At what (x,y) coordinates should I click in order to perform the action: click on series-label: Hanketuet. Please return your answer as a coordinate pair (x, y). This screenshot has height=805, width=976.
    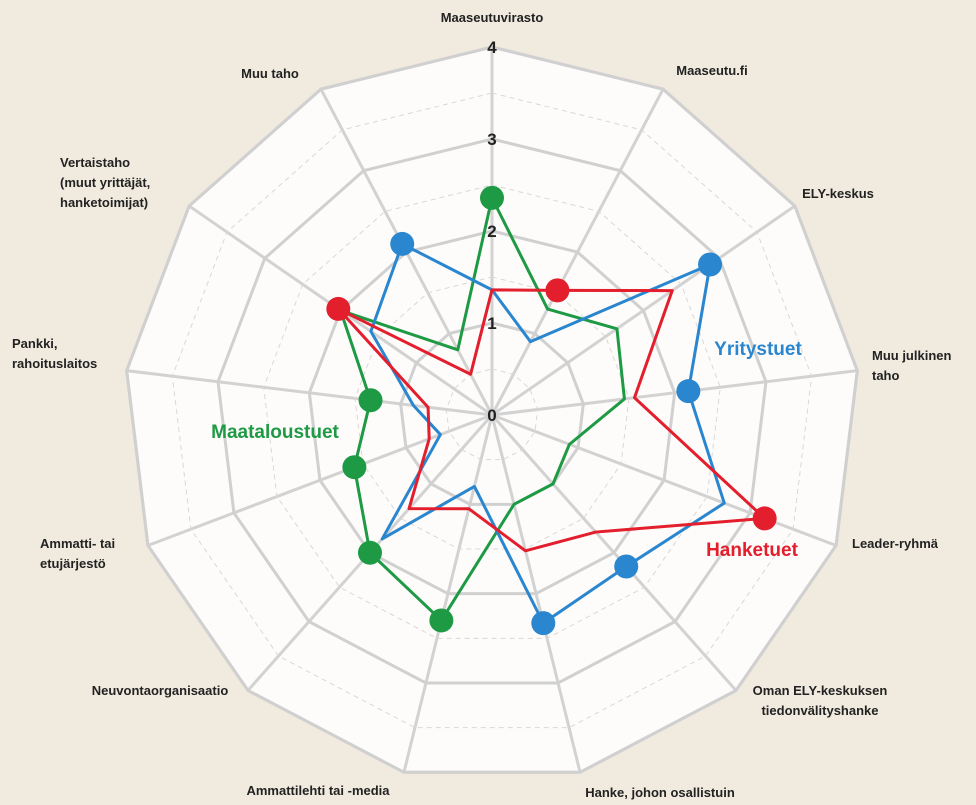
    Looking at the image, I should click on (752, 550).